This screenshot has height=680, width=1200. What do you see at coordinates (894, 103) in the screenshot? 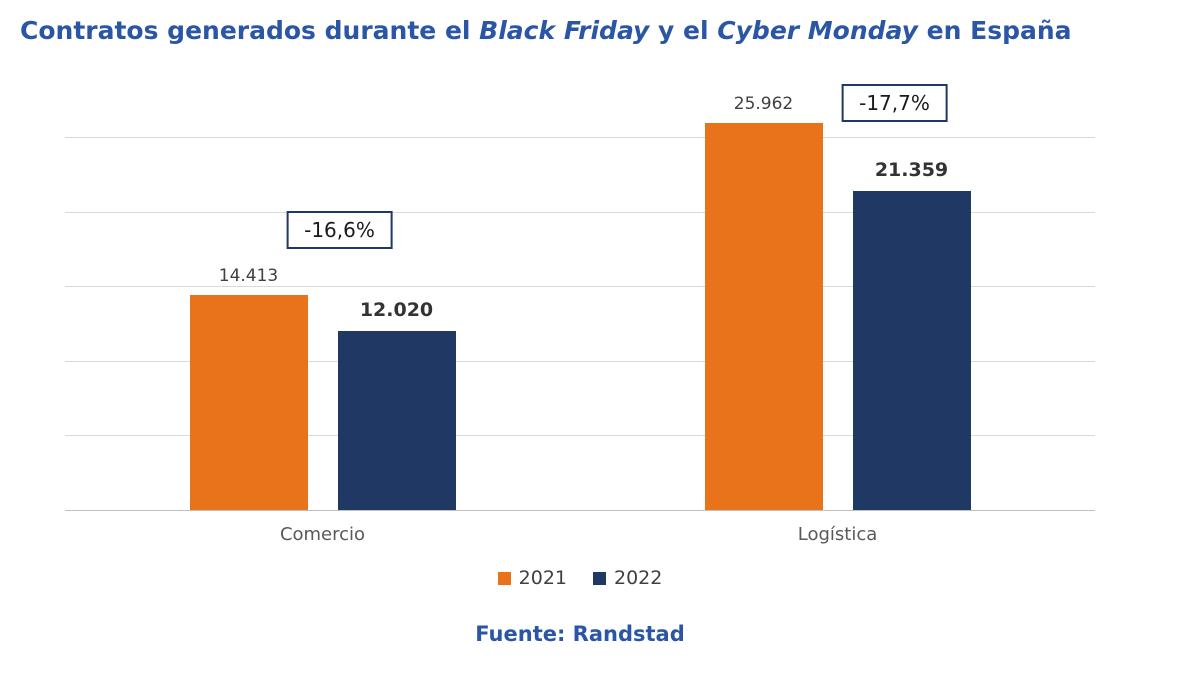
I see `change-callout-logistica: -17,7%` at bounding box center [894, 103].